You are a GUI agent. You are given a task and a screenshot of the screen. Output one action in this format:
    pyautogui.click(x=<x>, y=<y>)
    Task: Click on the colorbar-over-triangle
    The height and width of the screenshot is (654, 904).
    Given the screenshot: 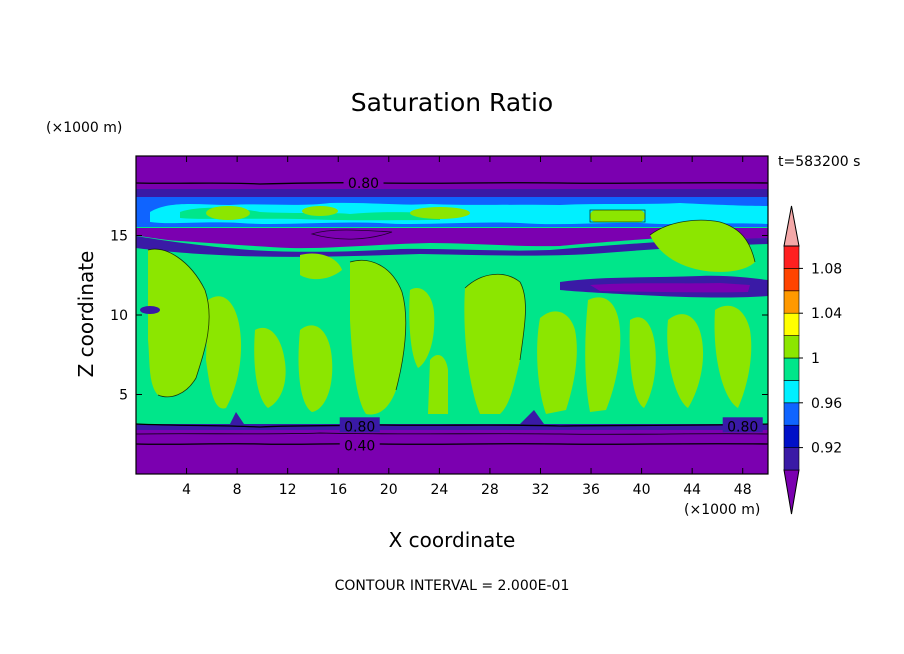 What is the action you would take?
    pyautogui.click(x=791, y=226)
    